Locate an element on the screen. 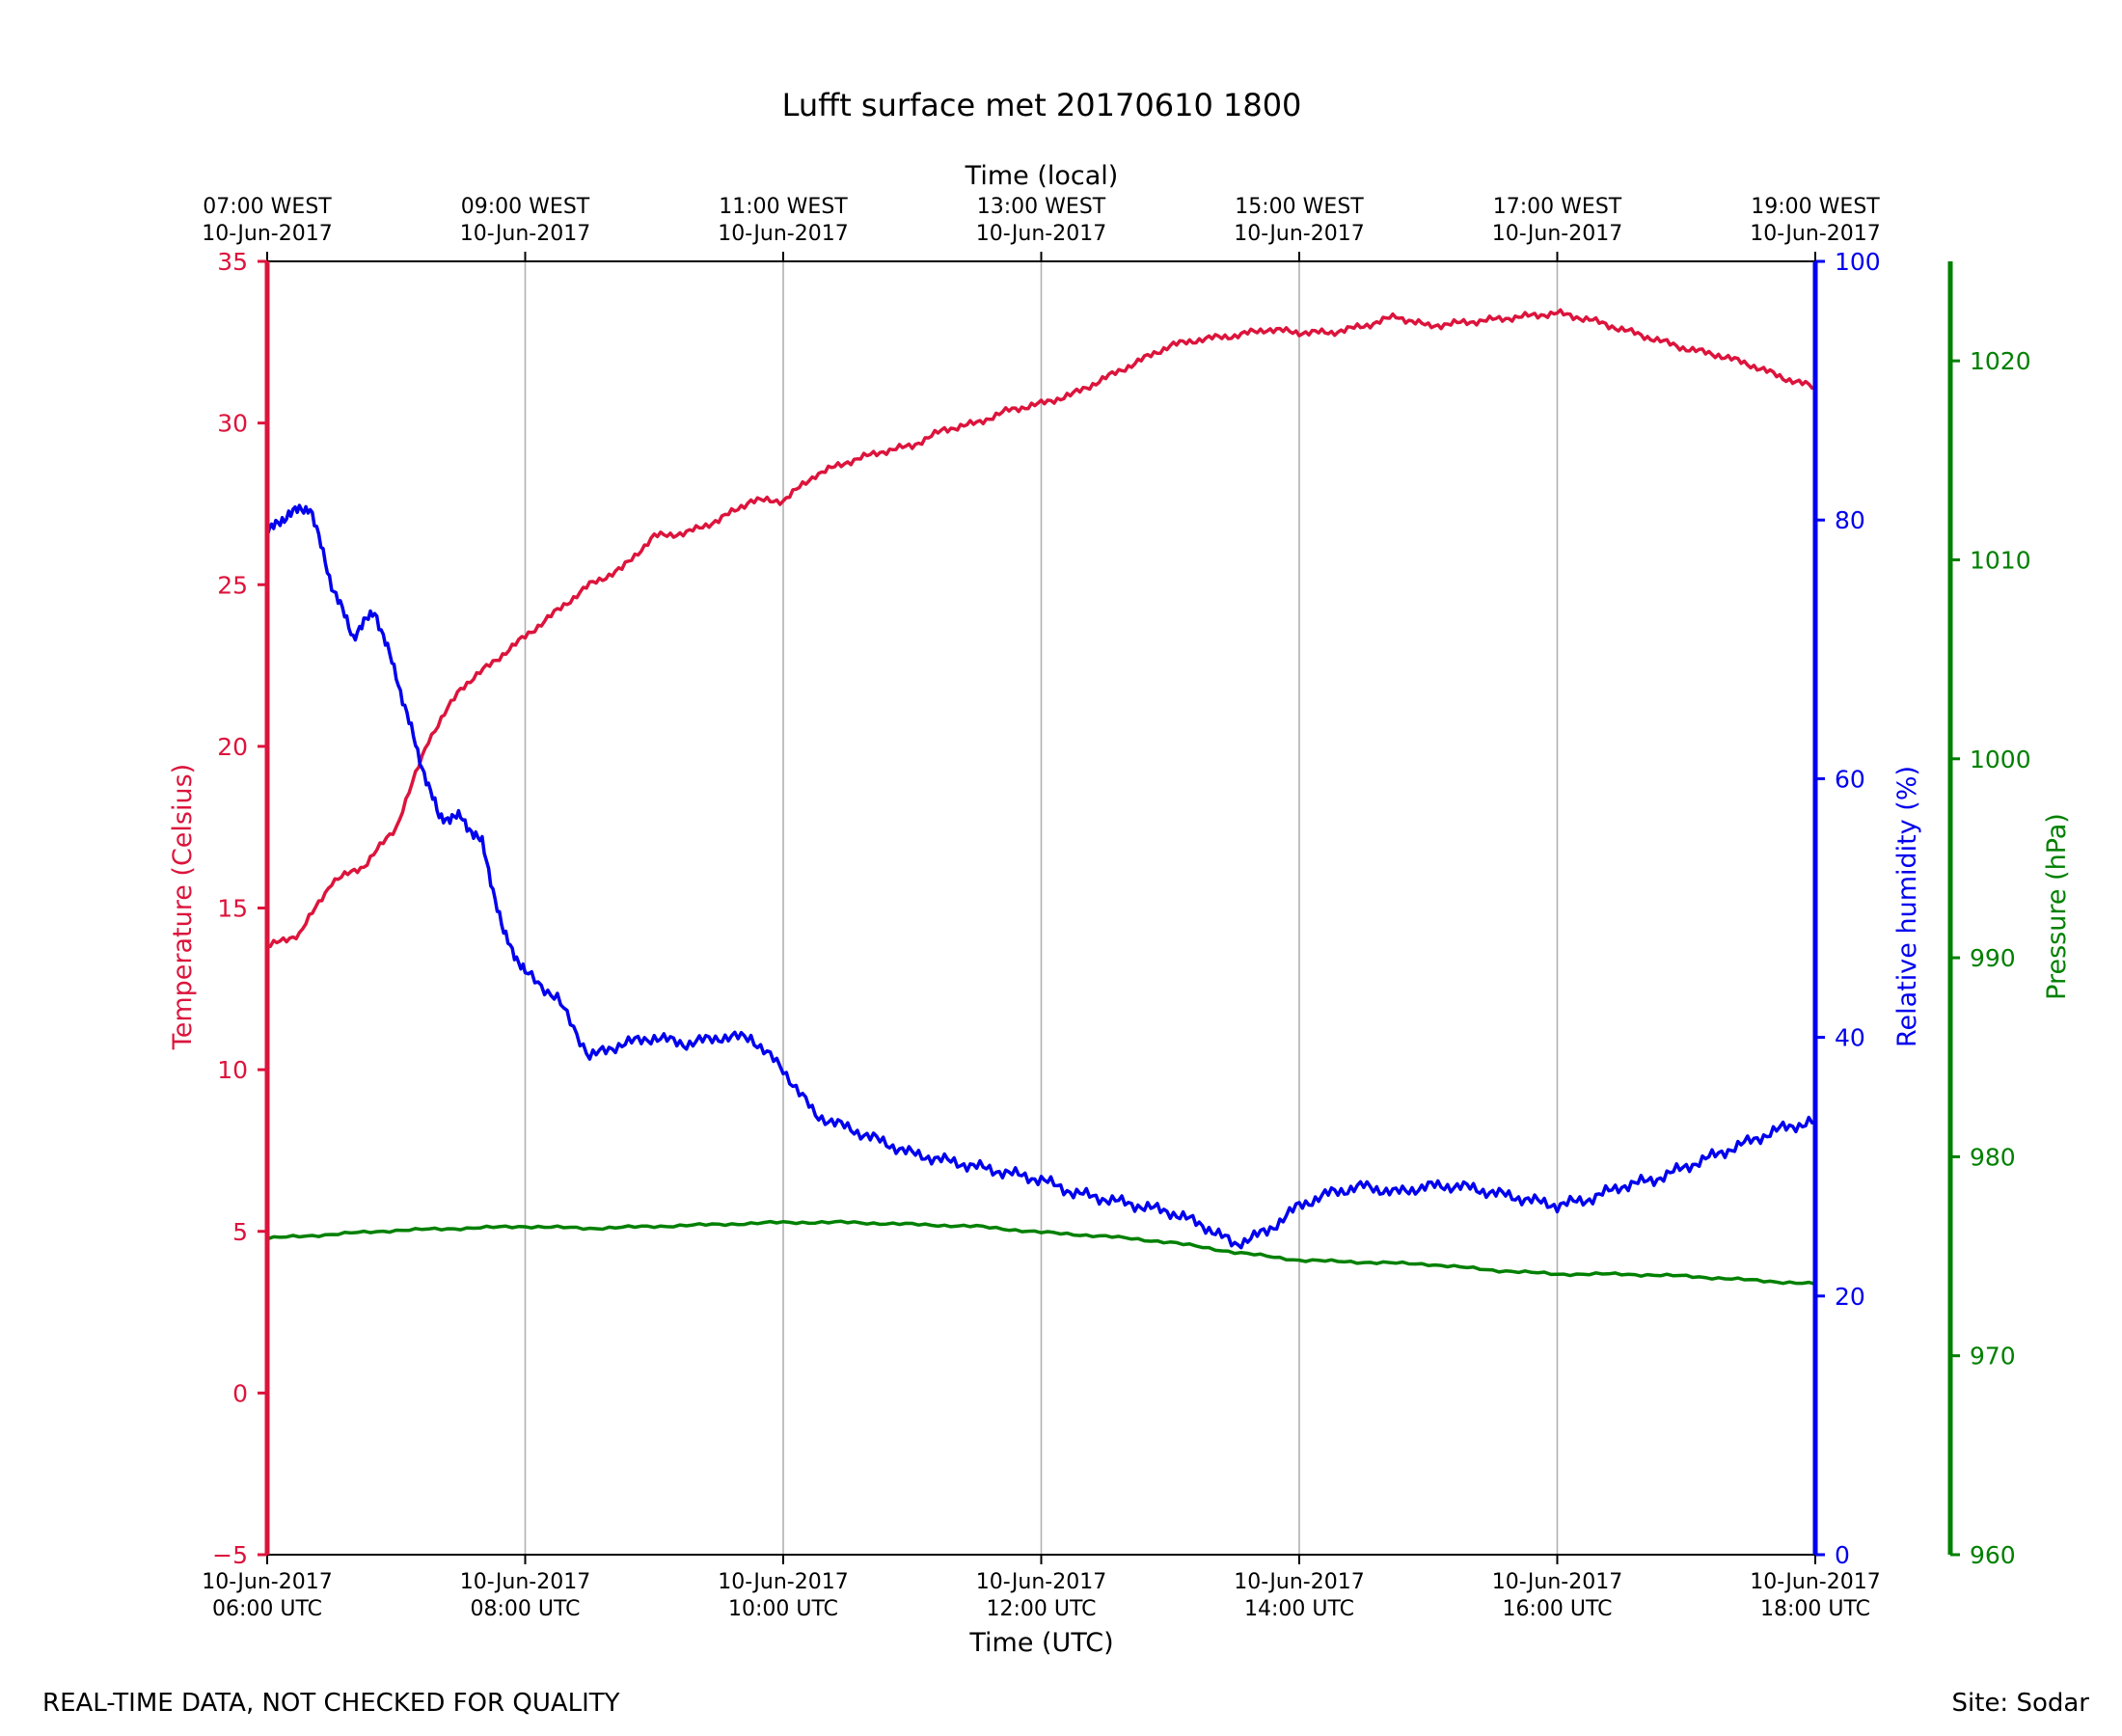 This screenshot has width=2122, height=1736. top-x-tick-label-time: 07:00 WEST is located at coordinates (268, 207).